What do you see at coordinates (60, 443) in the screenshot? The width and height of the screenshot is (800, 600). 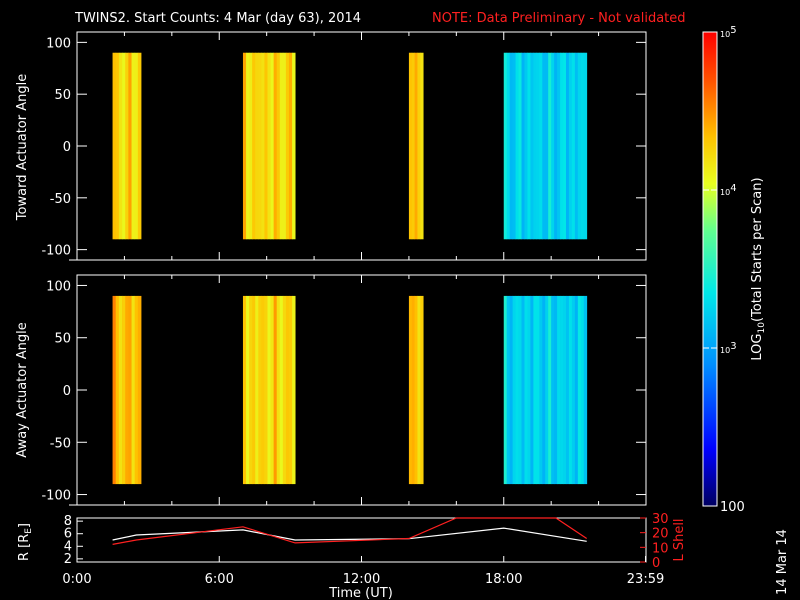 I see `y-tick-label: -50` at bounding box center [60, 443].